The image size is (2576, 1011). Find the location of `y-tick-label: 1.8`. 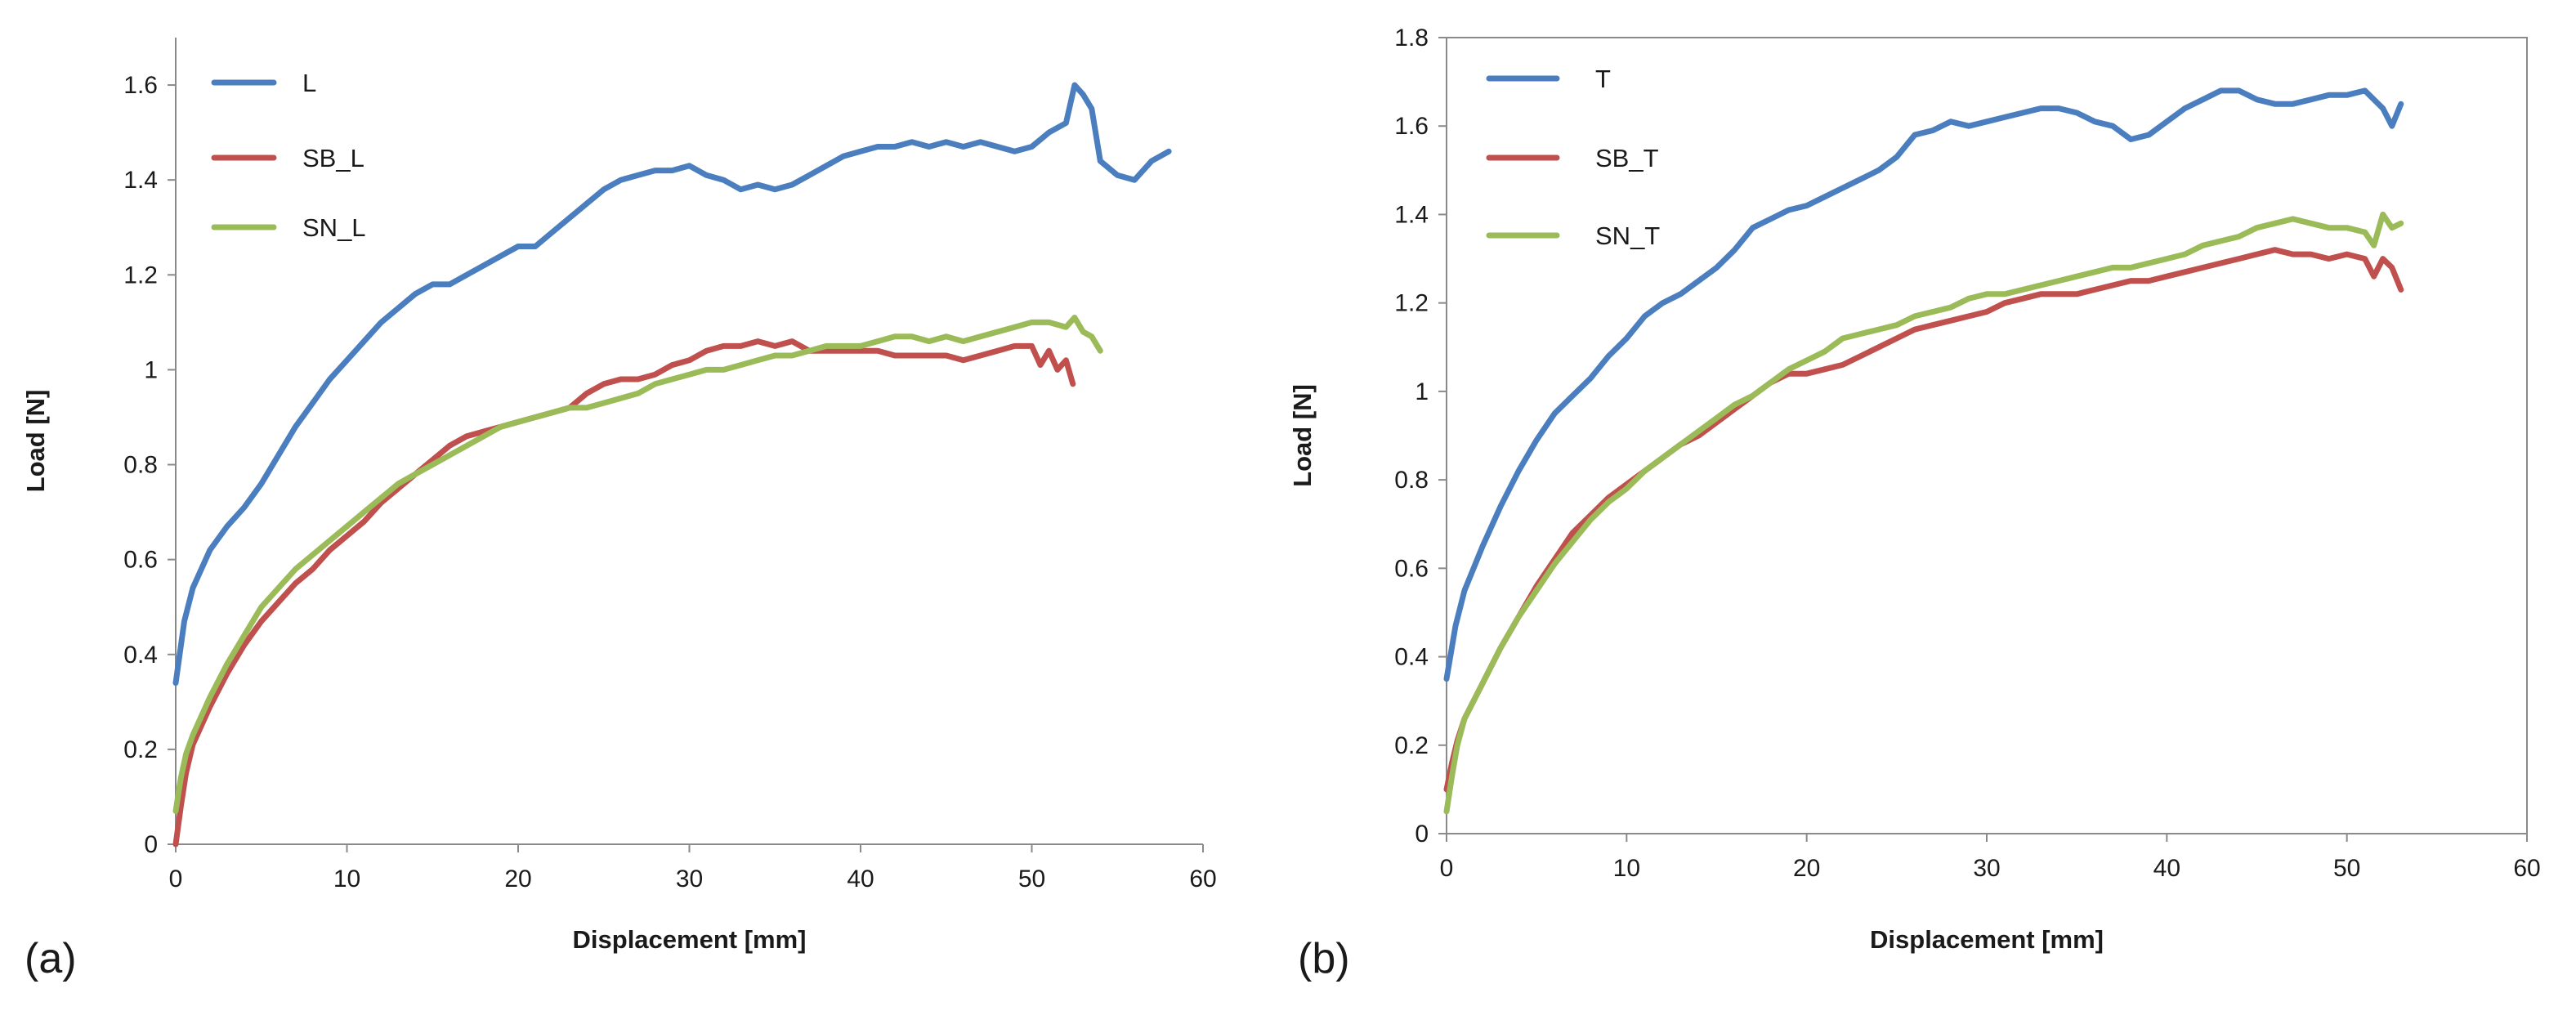

y-tick-label: 1.8 is located at coordinates (1411, 38).